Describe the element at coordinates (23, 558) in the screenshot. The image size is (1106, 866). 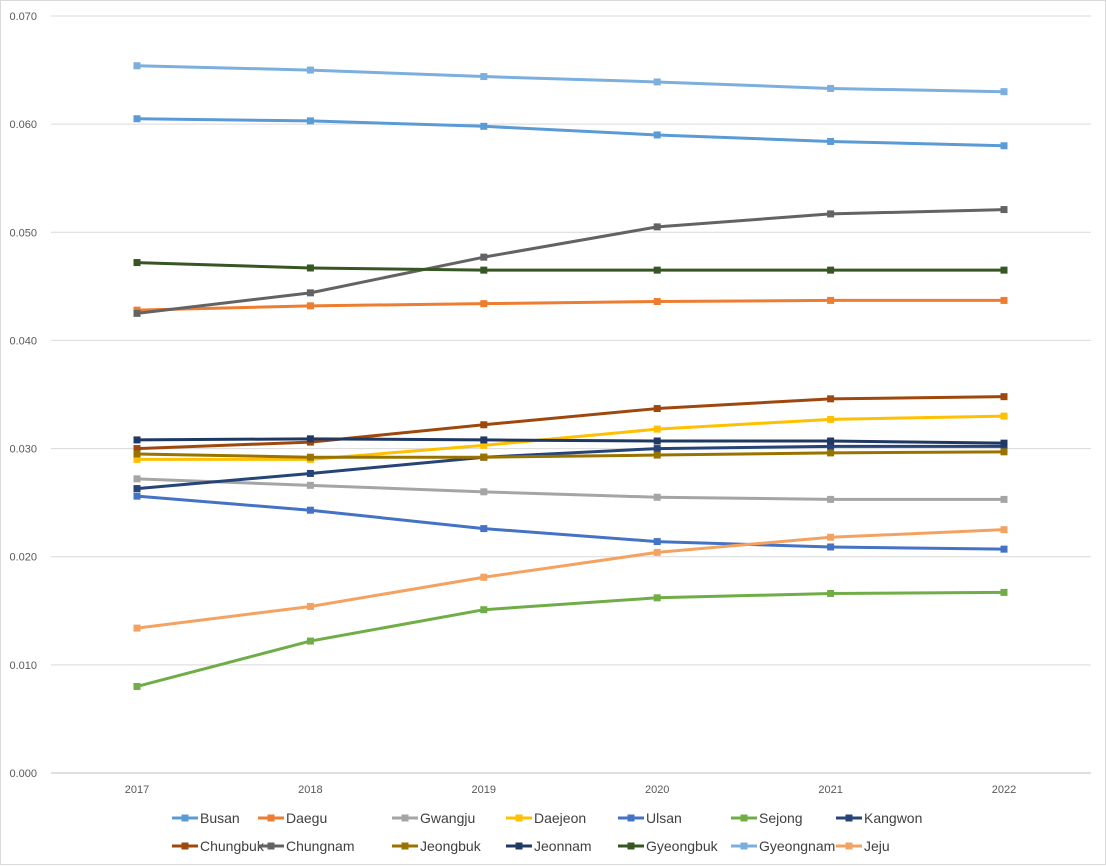
I see `y-tick-label: 0.020` at that location.